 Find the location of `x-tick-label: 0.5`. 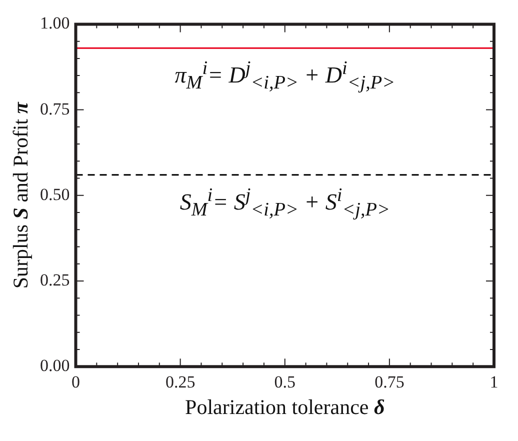

x-tick-label: 0.5 is located at coordinates (285, 382).